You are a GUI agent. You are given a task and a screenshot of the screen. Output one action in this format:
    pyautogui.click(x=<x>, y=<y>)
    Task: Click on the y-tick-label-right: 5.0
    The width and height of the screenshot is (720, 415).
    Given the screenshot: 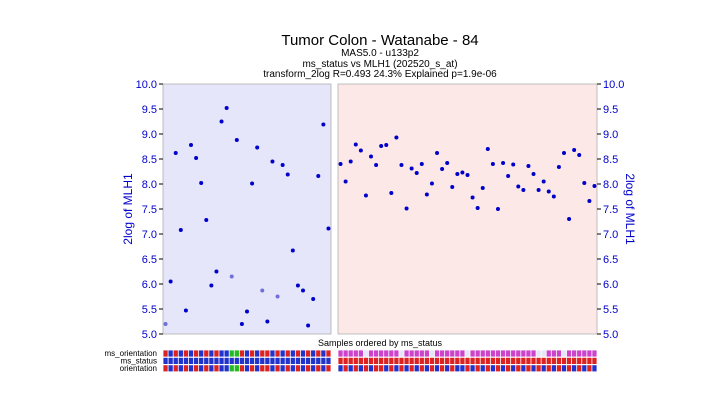 What is the action you would take?
    pyautogui.click(x=610, y=335)
    